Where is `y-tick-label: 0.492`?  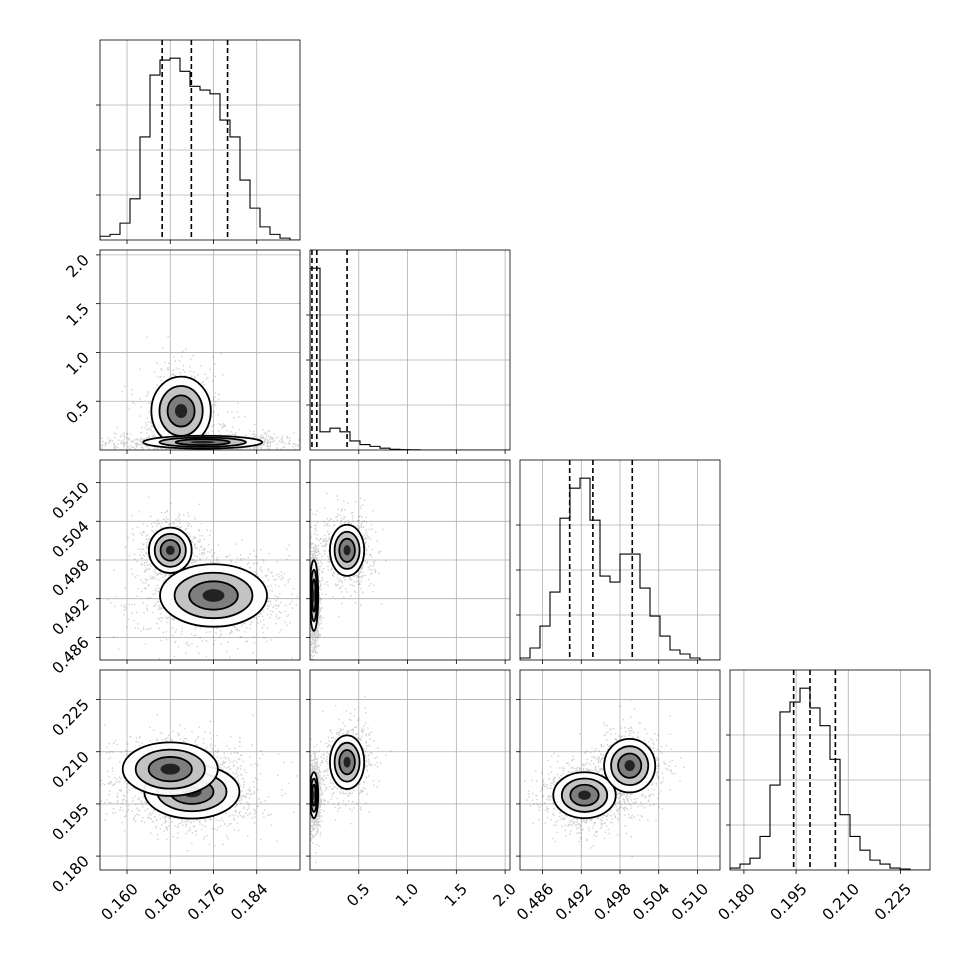 y-tick-label: 0.492 is located at coordinates (71, 617).